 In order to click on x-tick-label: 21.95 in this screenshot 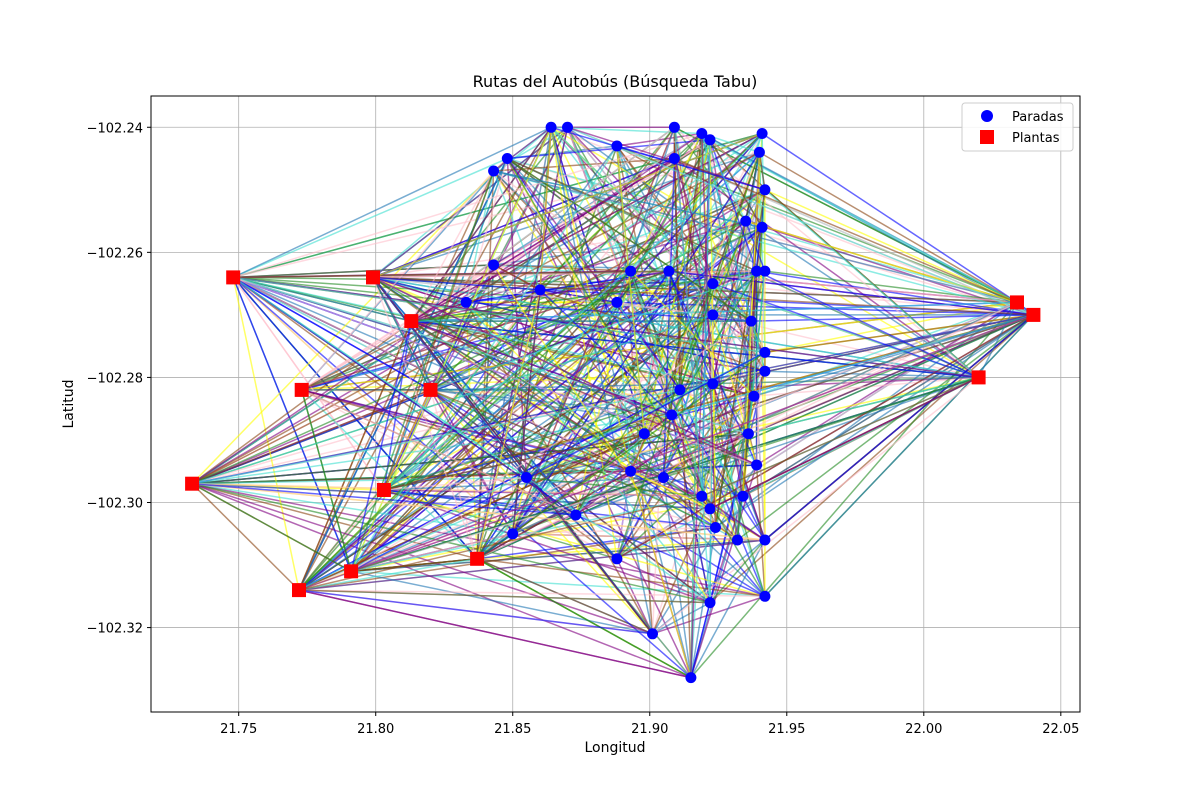, I will do `click(786, 729)`.